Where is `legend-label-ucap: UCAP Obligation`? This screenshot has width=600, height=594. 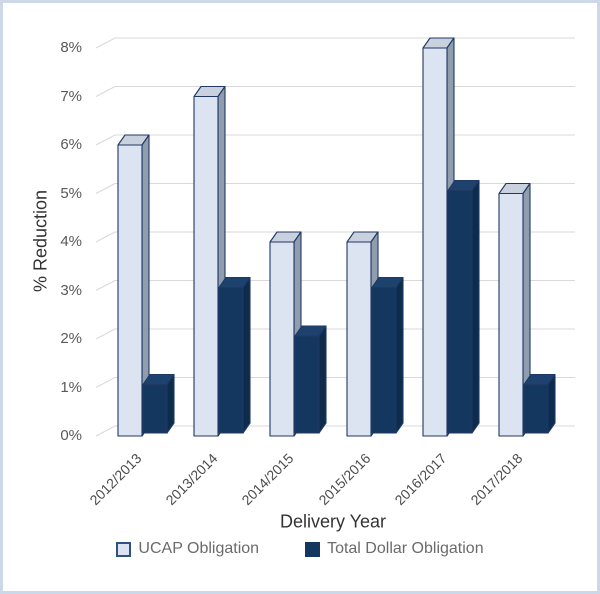
legend-label-ucap: UCAP Obligation is located at coordinates (199, 548).